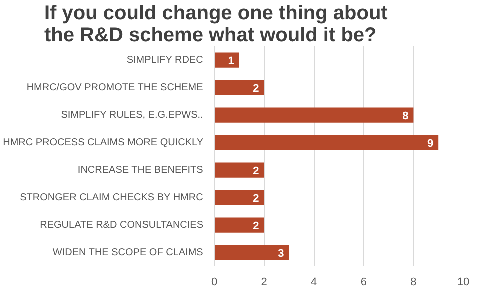 This screenshot has height=288, width=481. I want to click on x-tick-label: 10, so click(463, 282).